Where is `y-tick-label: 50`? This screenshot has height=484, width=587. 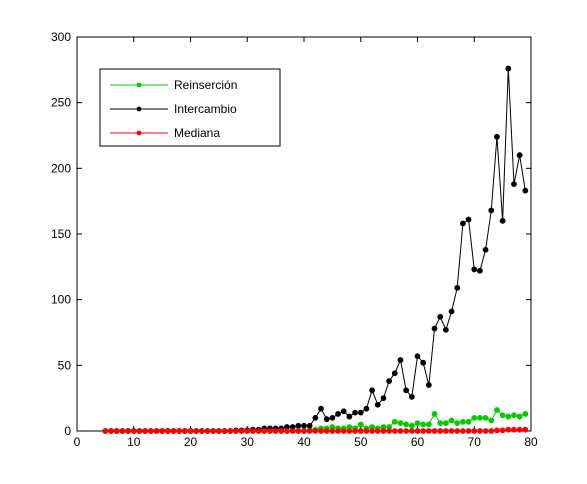 y-tick-label: 50 is located at coordinates (65, 365).